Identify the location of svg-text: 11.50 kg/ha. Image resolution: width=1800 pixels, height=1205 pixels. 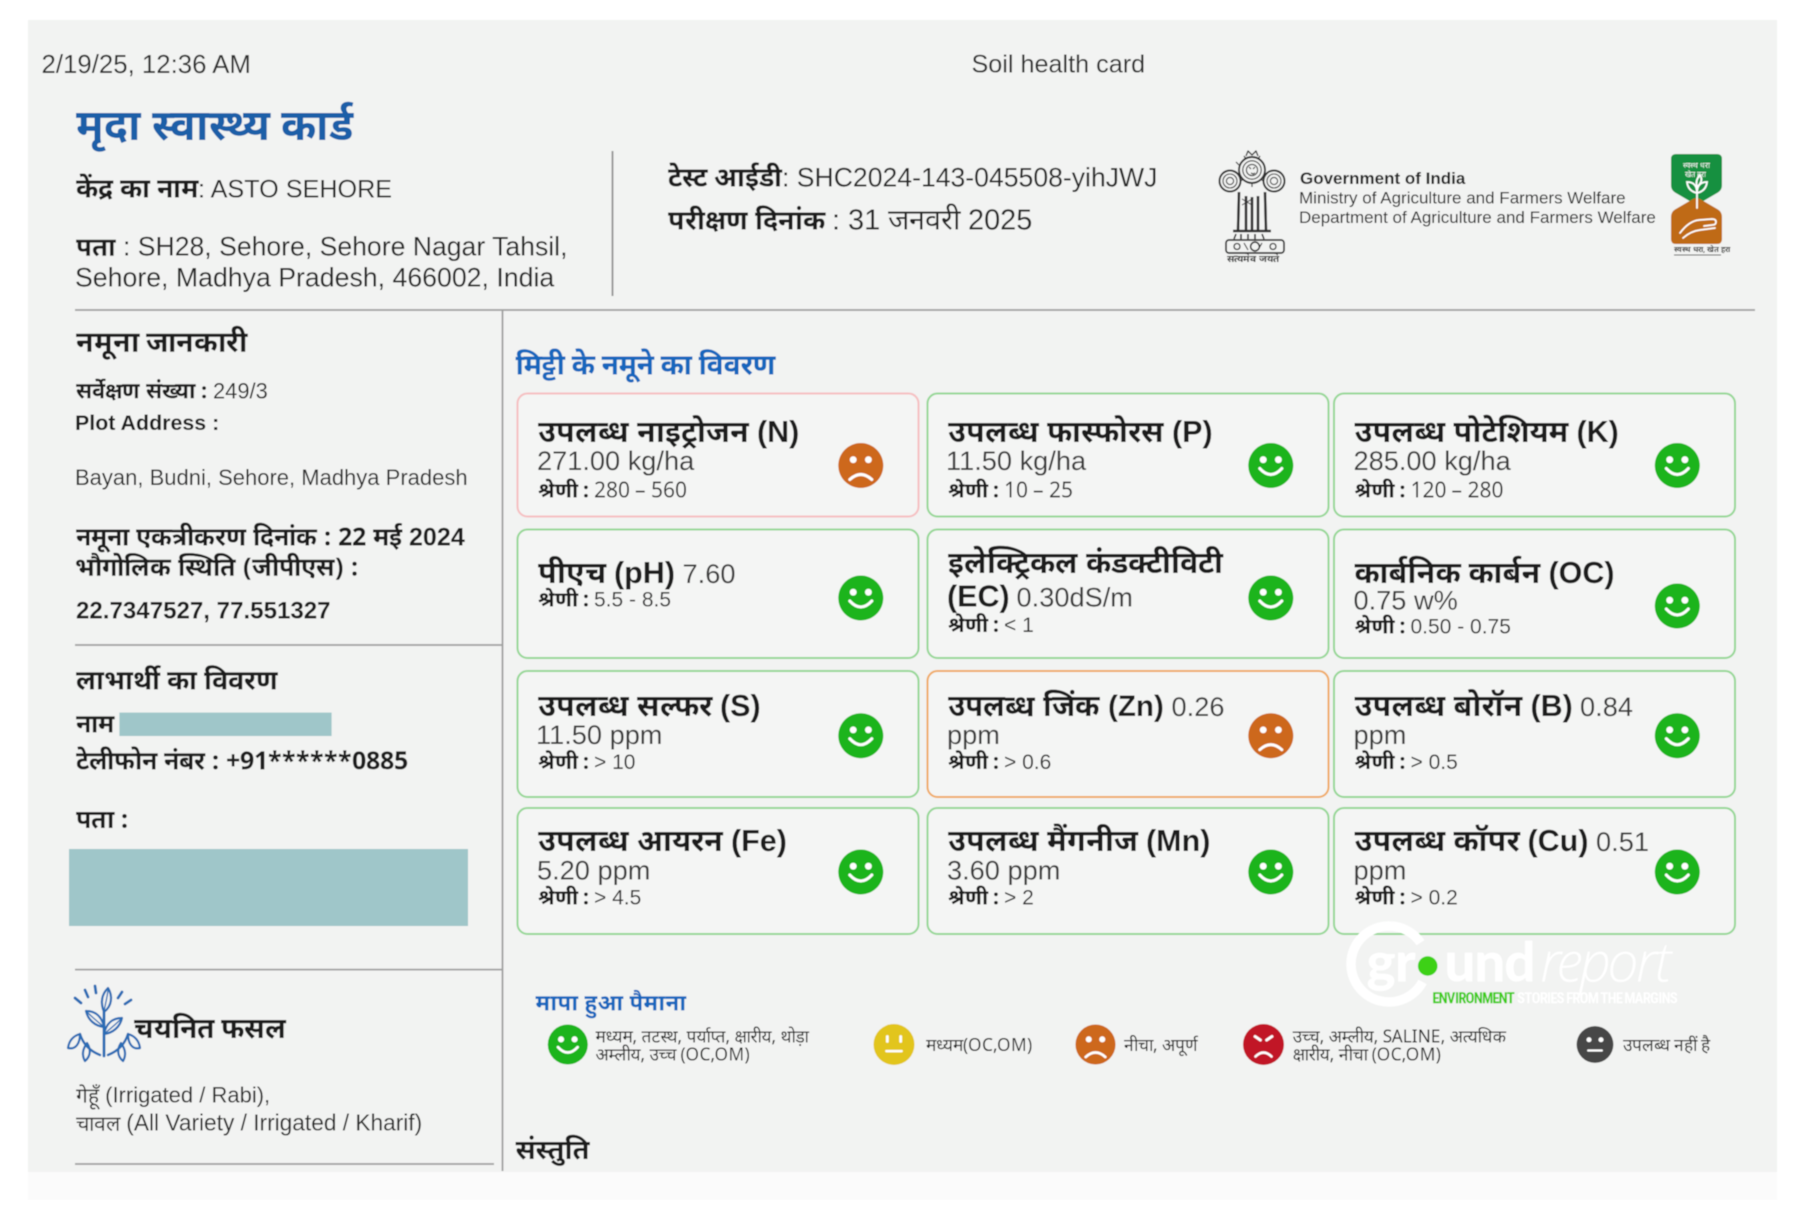
(1016, 460).